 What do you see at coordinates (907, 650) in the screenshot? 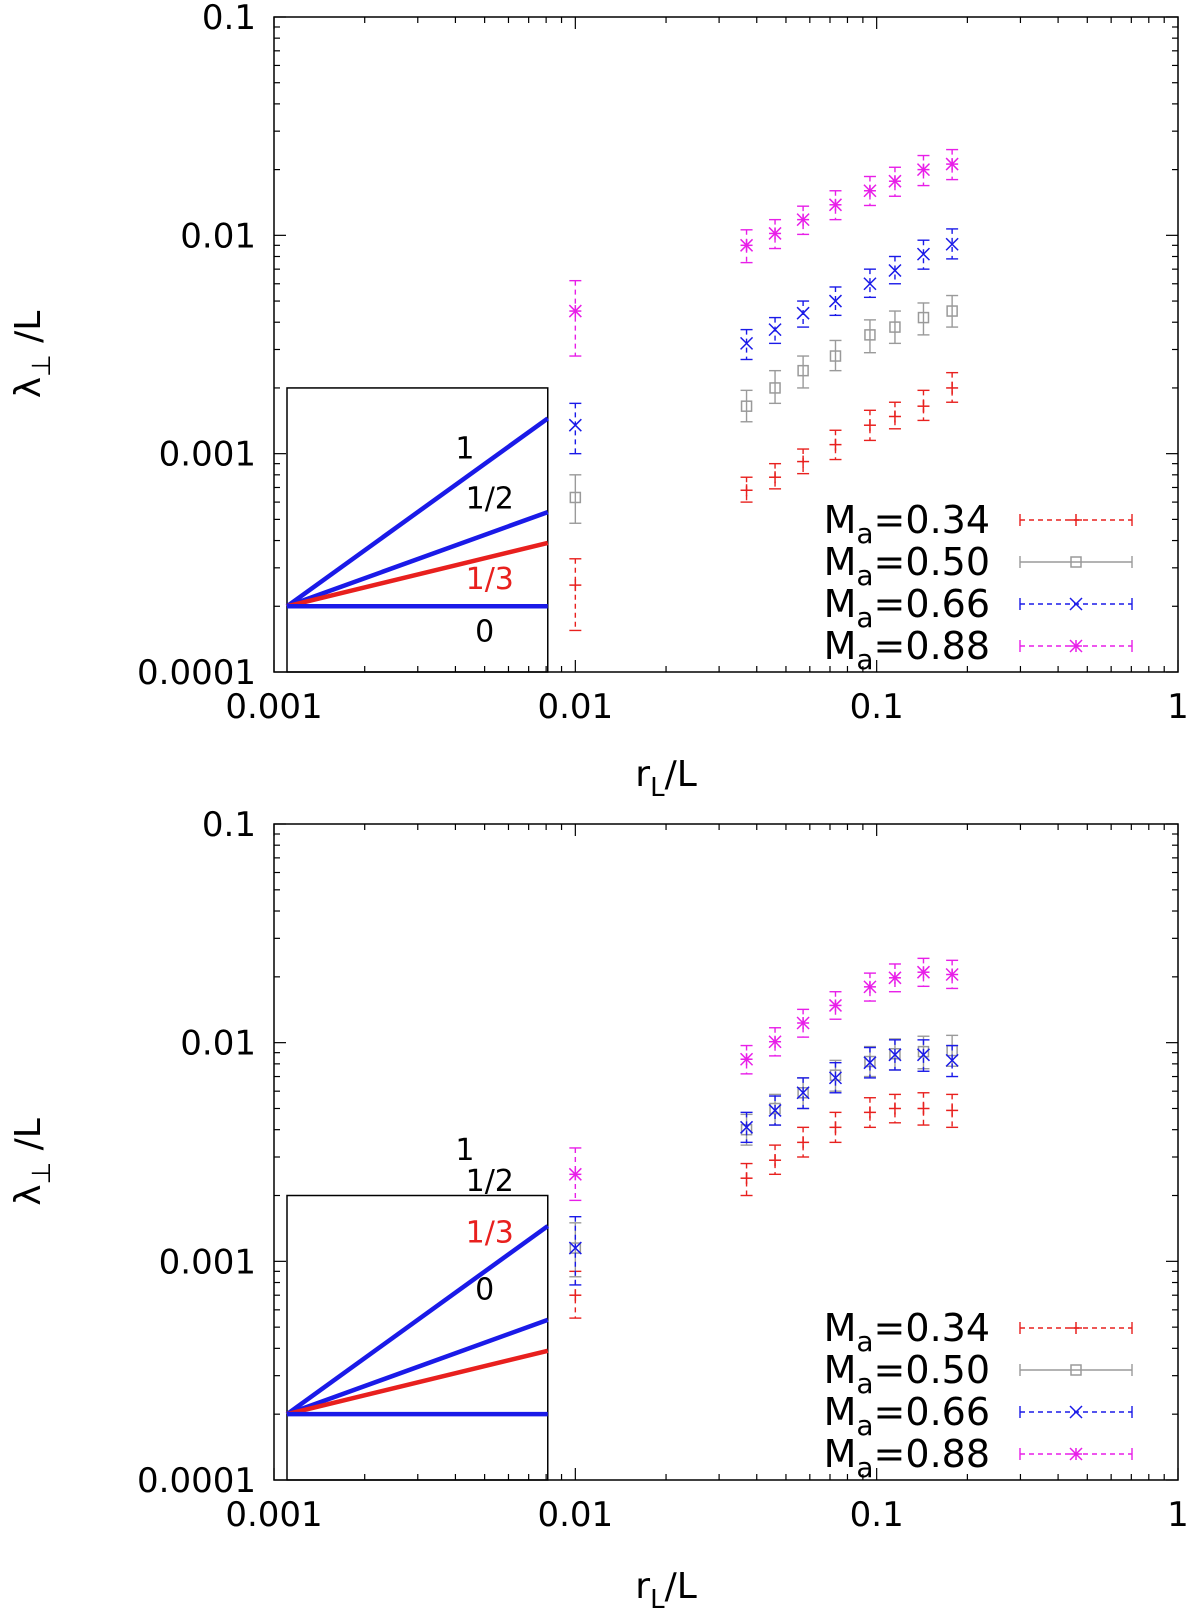
I see `legend-label: Ma=0.88` at bounding box center [907, 650].